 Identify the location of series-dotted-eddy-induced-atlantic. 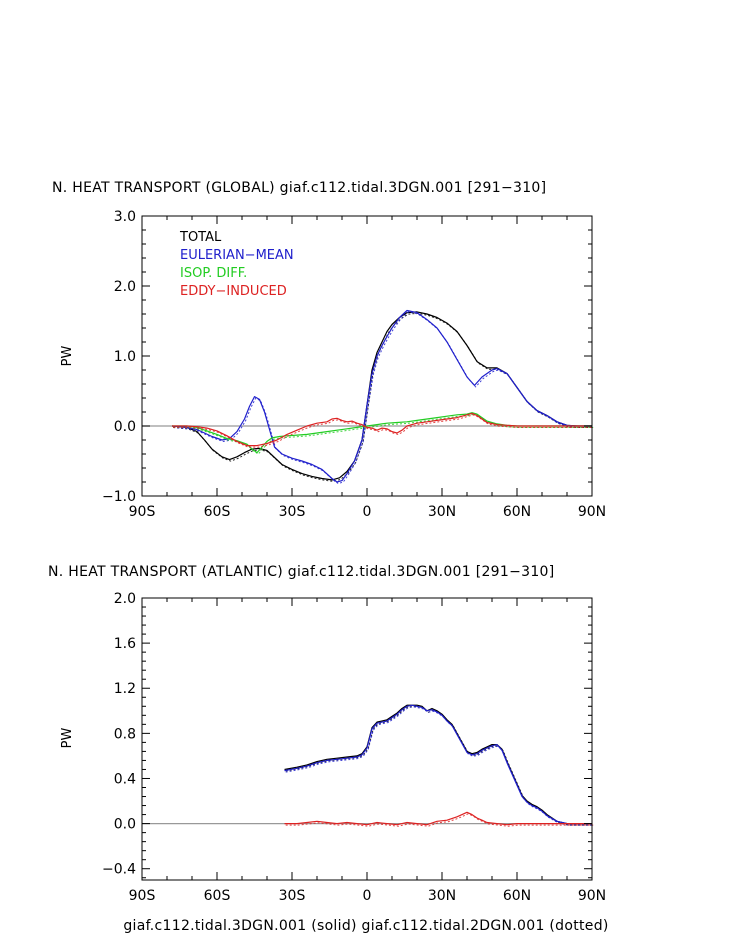
(439, 820).